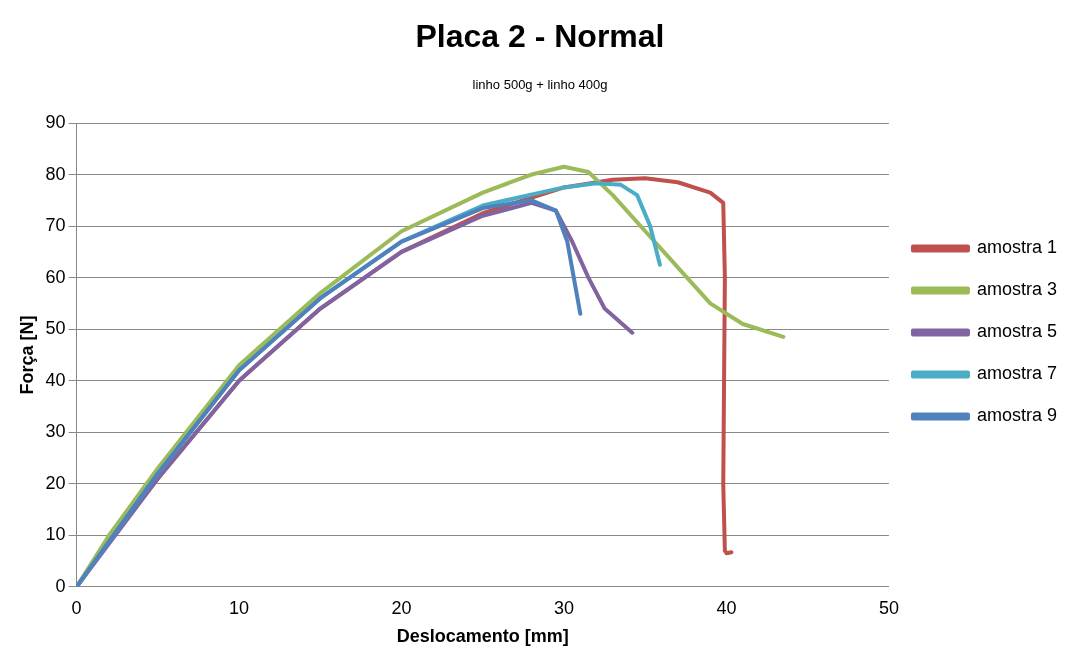 The width and height of the screenshot is (1085, 665). I want to click on chart-subtitle: linho 500g + linho 400g, so click(540, 84).